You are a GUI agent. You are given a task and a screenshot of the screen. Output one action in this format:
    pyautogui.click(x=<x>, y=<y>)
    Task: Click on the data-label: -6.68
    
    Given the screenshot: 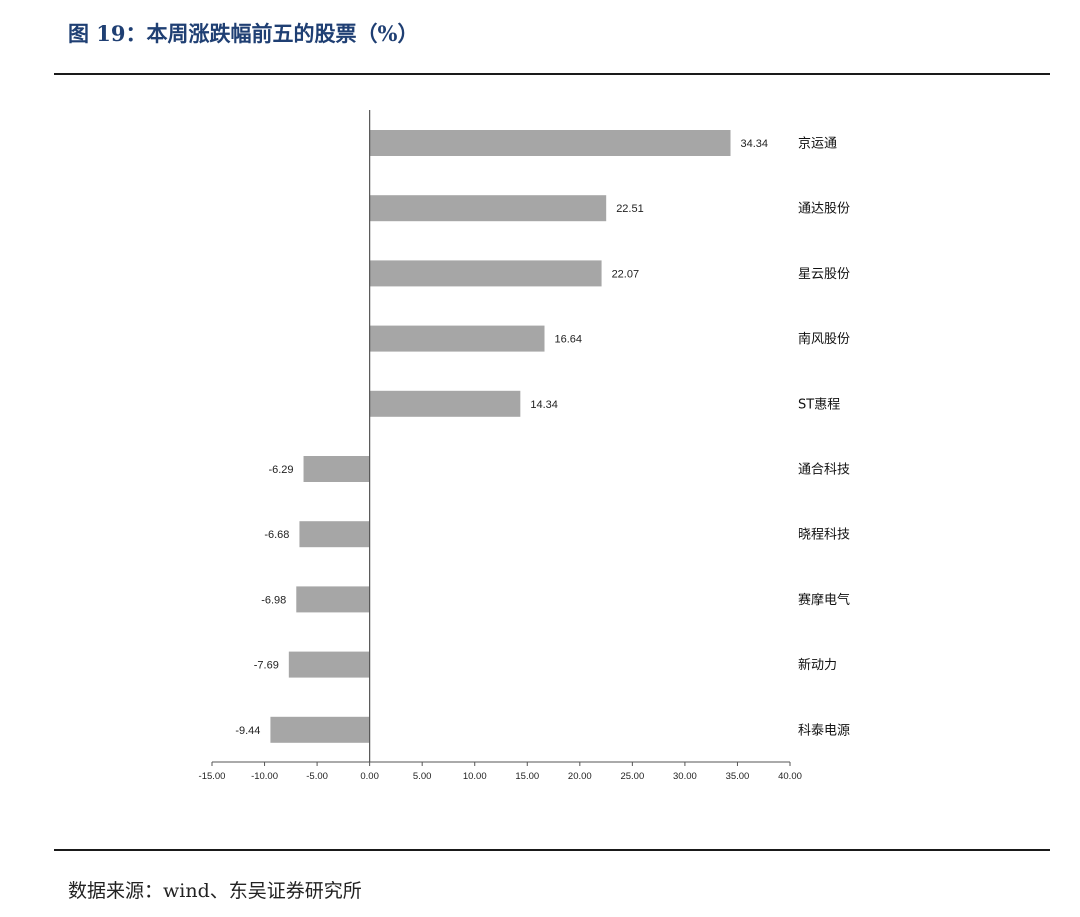 What is the action you would take?
    pyautogui.click(x=276, y=535)
    